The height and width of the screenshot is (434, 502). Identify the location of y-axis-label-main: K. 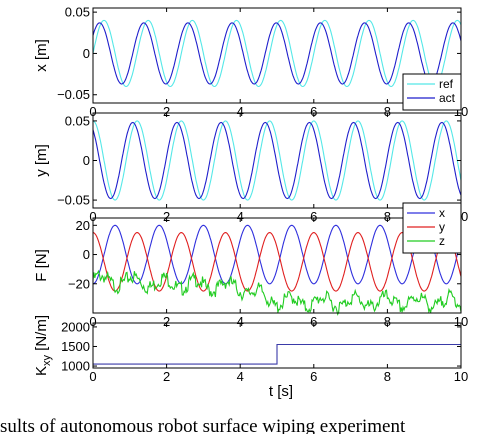
(41, 371).